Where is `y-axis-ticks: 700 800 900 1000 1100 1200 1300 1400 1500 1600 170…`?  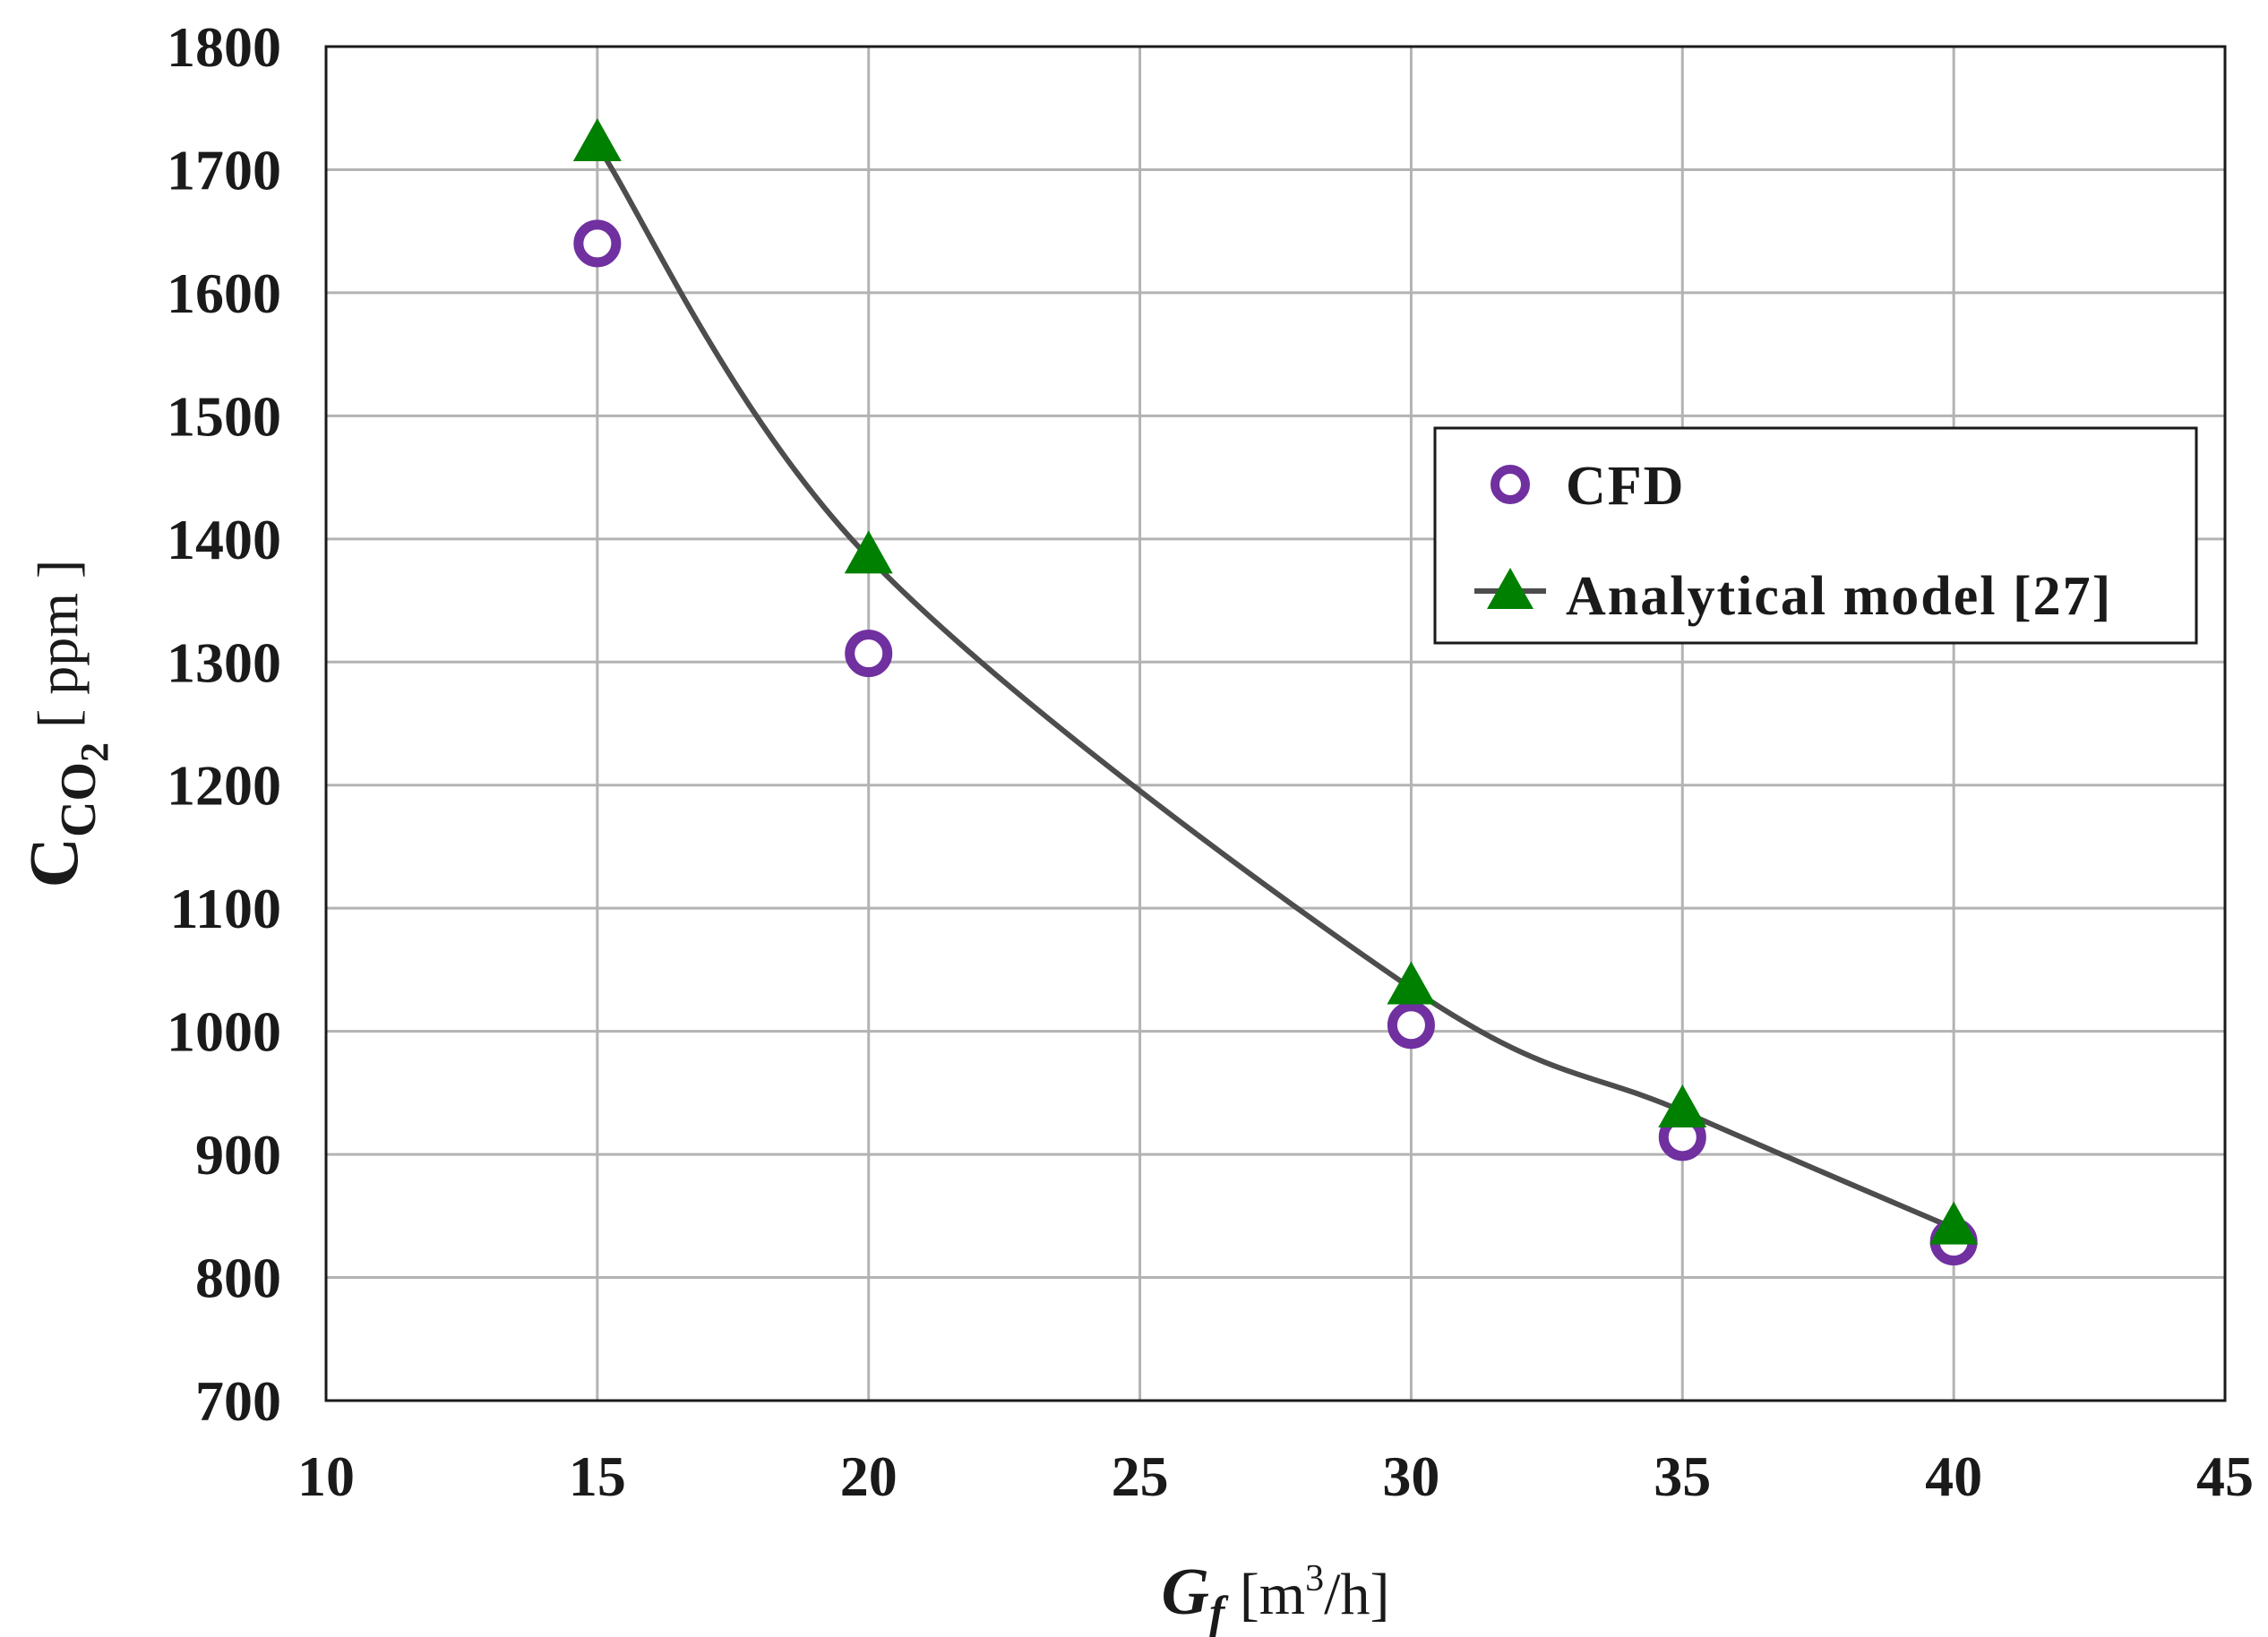
y-axis-ticks: 700 800 900 1000 1100 1200 1300 1400 1500 1600 170… is located at coordinates (224, 724).